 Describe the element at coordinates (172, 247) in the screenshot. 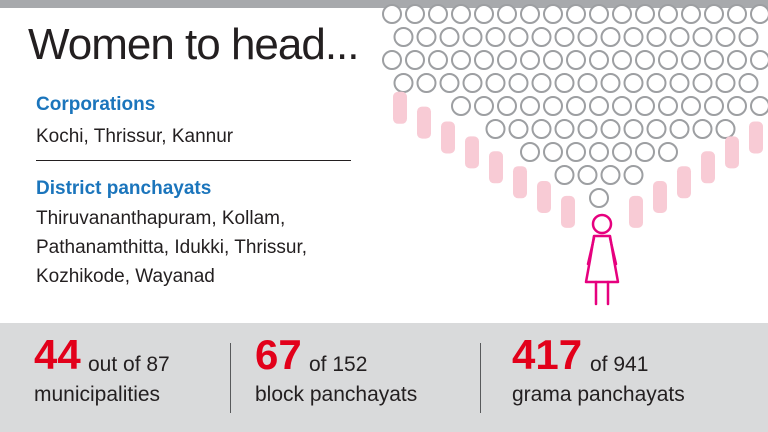

I see `district-line: Pathanamthitta, Idukki, Thrissur,` at that location.